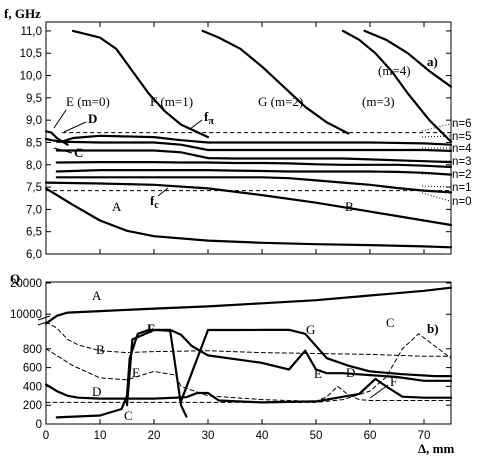 The width and height of the screenshot is (484, 458). What do you see at coordinates (100, 436) in the screenshot?
I see `b-xtick-label: 10` at bounding box center [100, 436].